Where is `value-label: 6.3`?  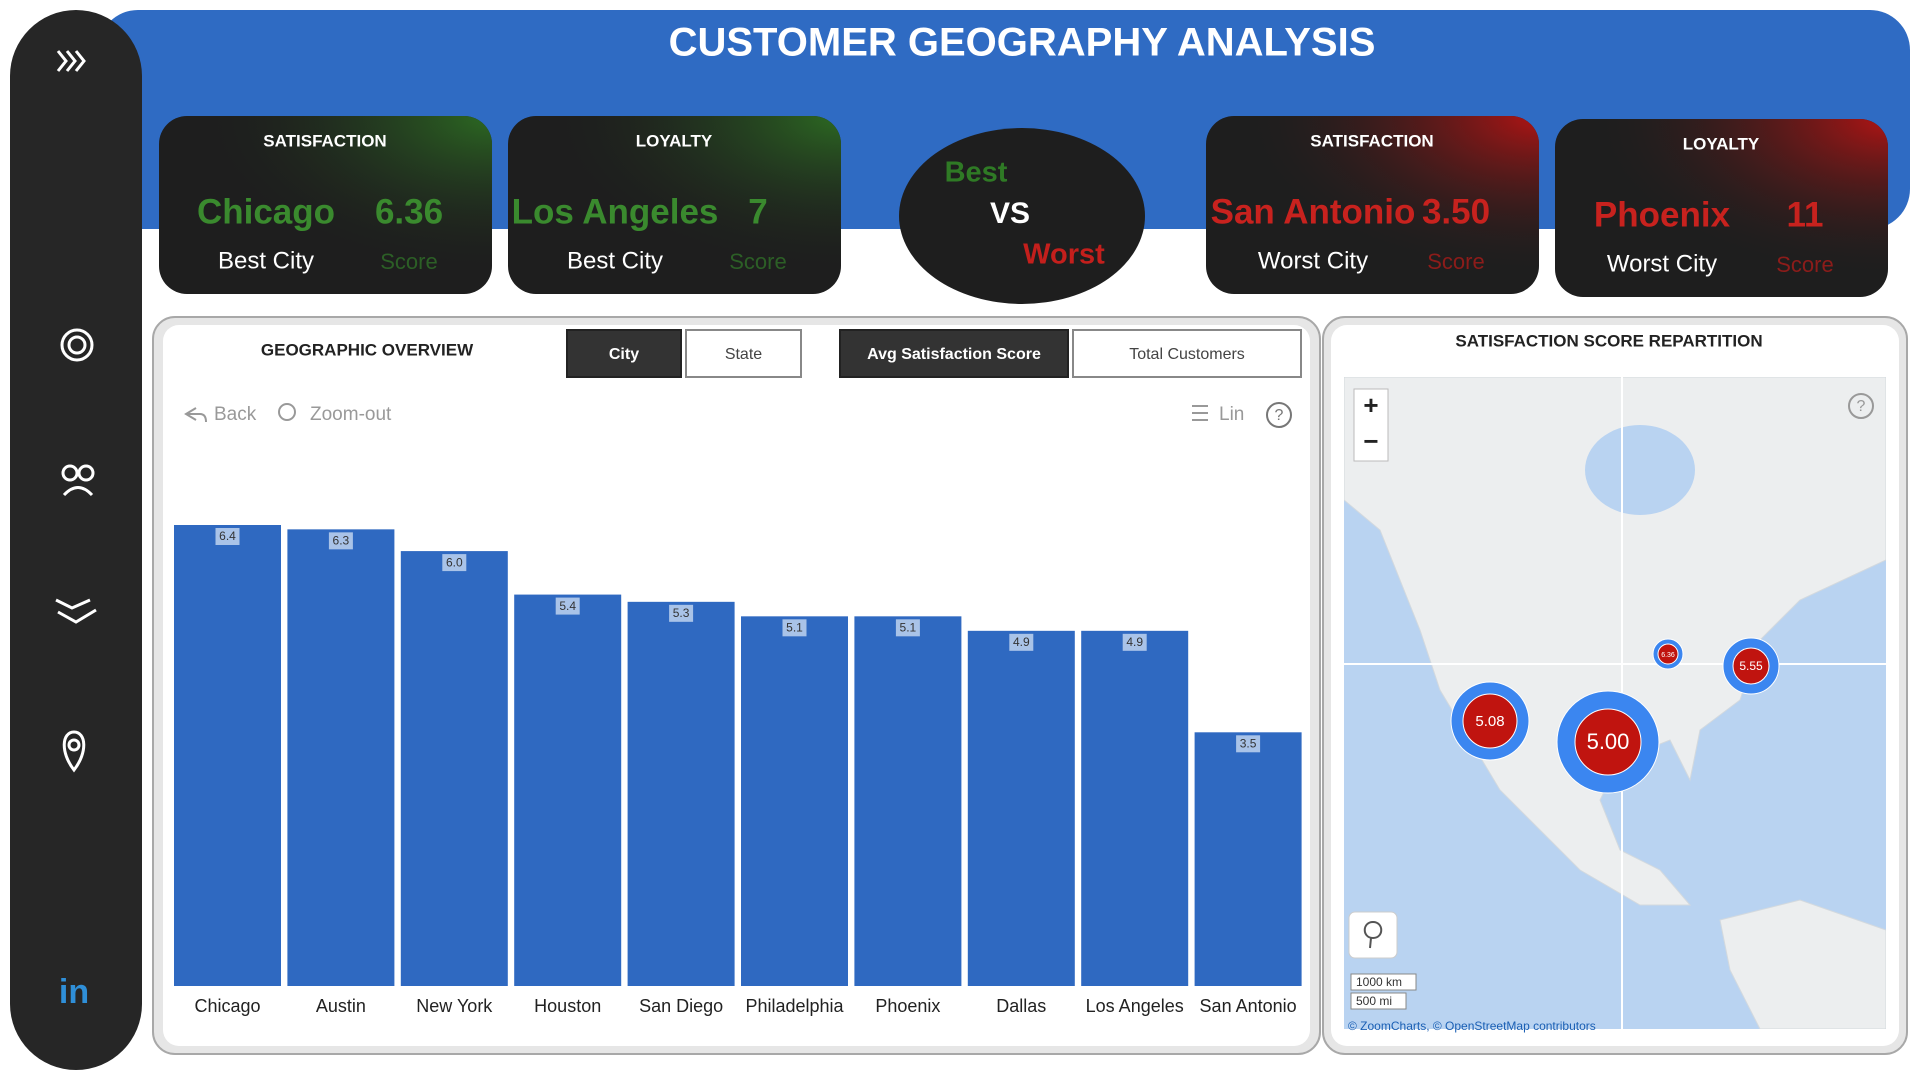
value-label: 6.3 is located at coordinates (341, 541).